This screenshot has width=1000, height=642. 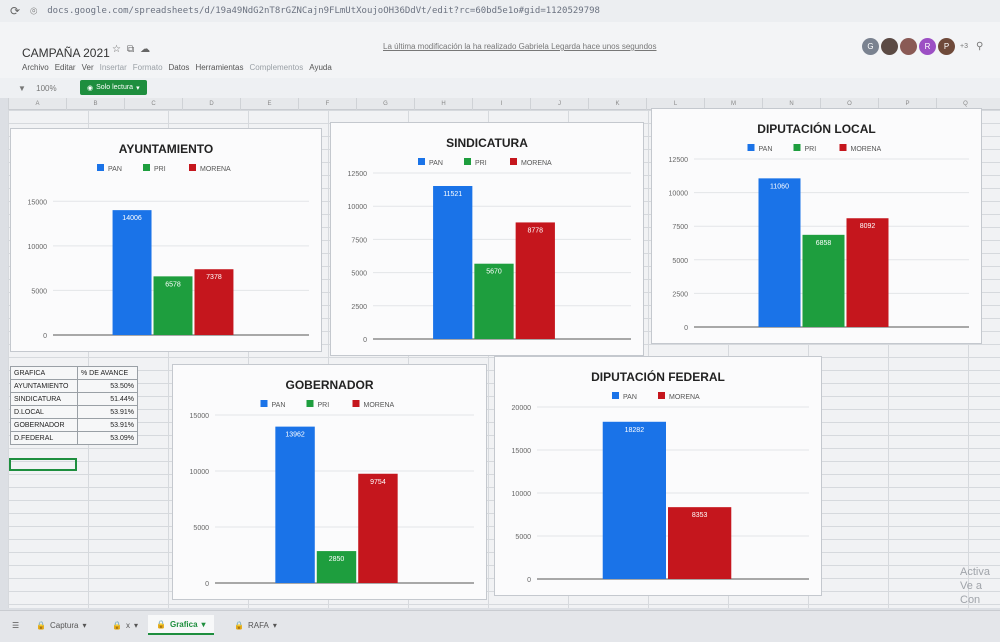 I want to click on table-cell-label: SINDICATURA, so click(x=44, y=399).